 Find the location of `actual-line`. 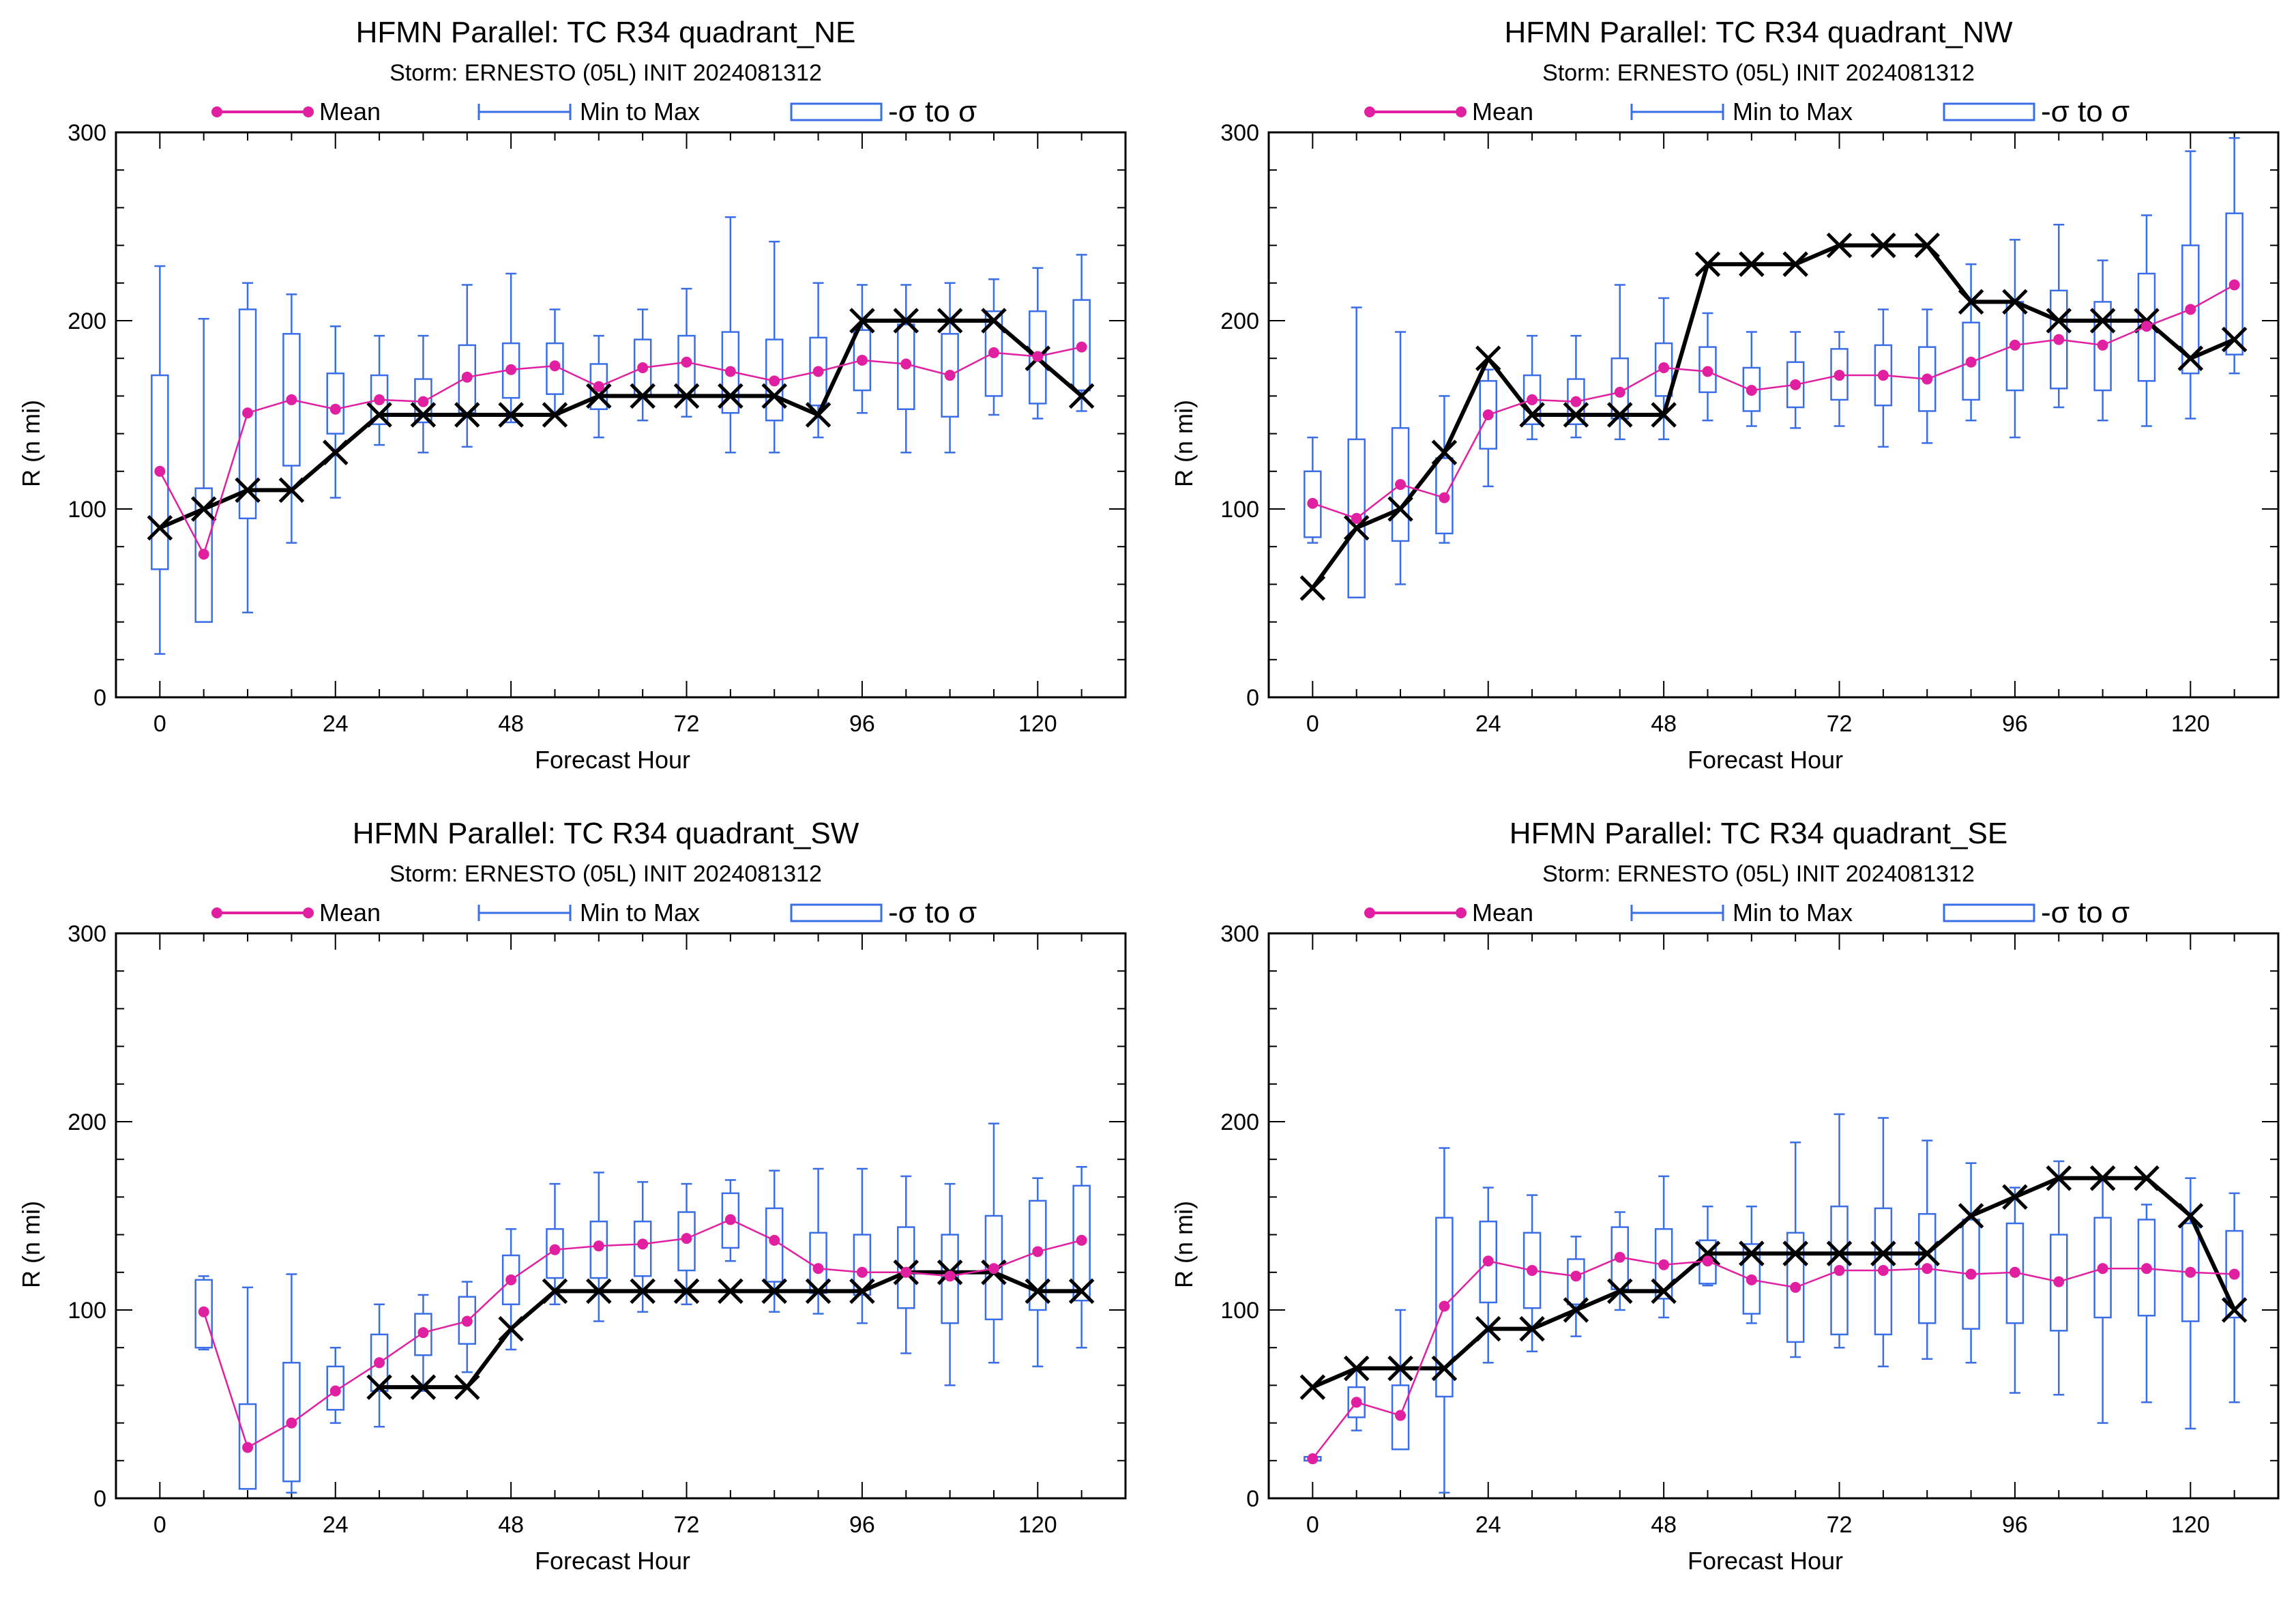

actual-line is located at coordinates (621, 425).